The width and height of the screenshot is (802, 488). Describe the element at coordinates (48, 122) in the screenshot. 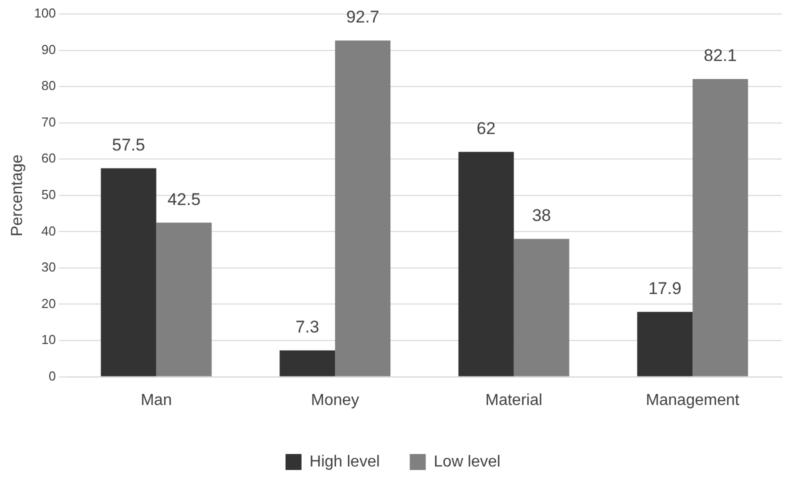

I see `y-tick-label: 70` at that location.